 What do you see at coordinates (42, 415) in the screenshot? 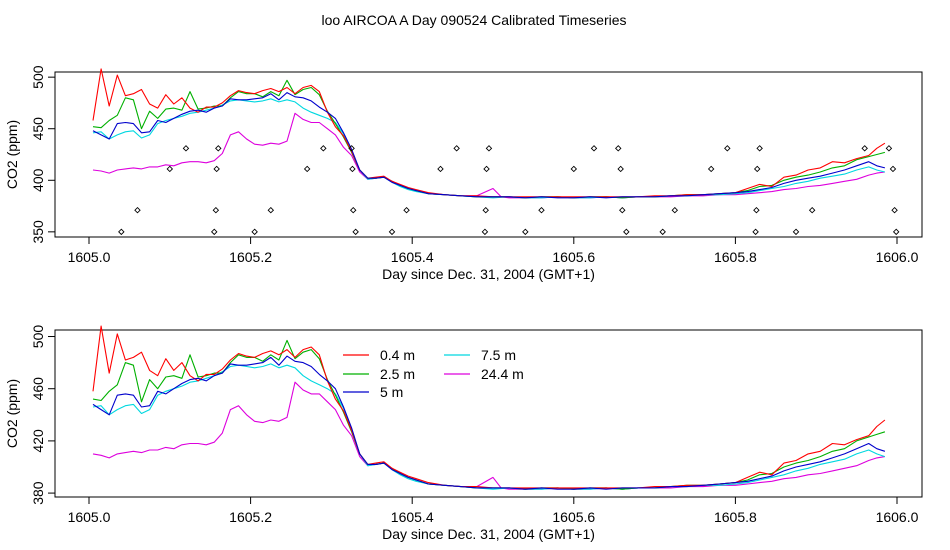
I see `bottom-y-axis: 380 420 460 500` at bounding box center [42, 415].